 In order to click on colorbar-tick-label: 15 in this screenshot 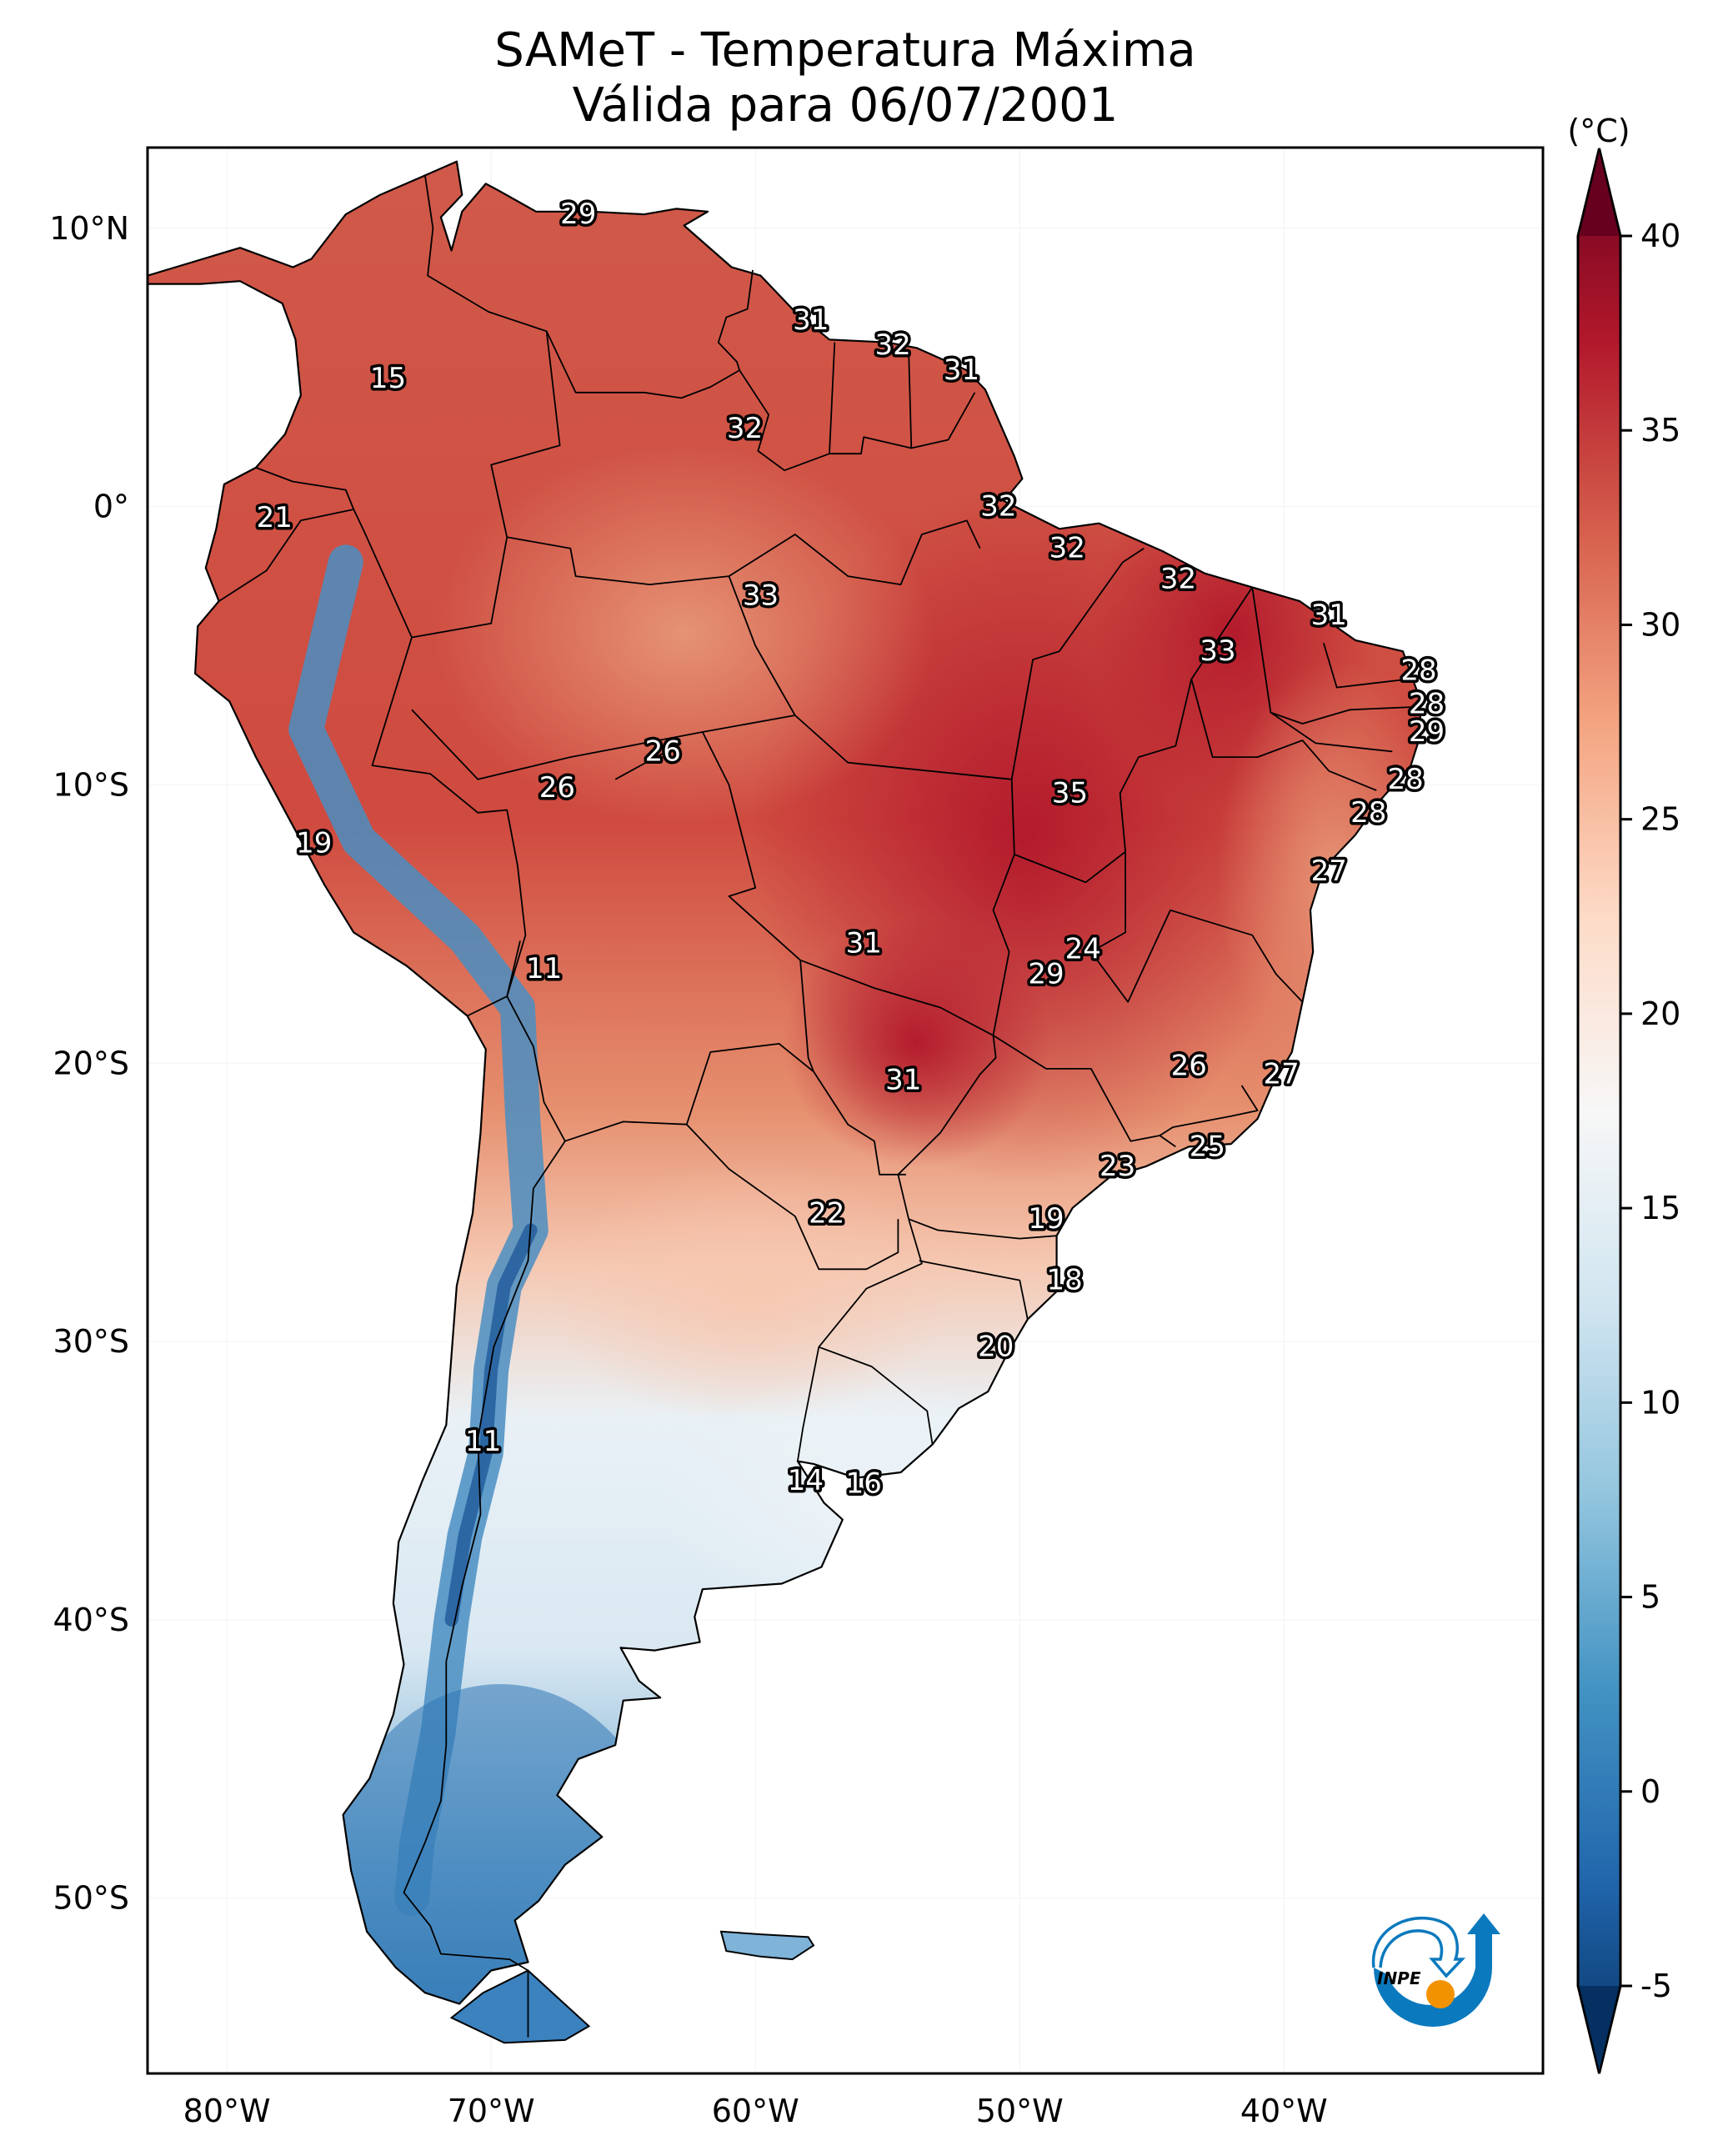, I will do `click(1660, 1208)`.